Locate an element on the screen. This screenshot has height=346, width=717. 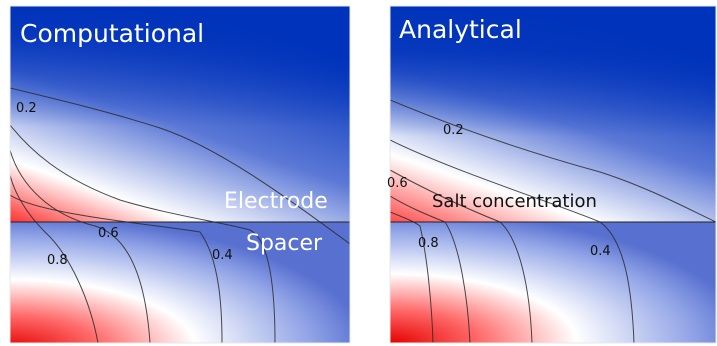
contour-line-0.6 is located at coordinates (80, 246).